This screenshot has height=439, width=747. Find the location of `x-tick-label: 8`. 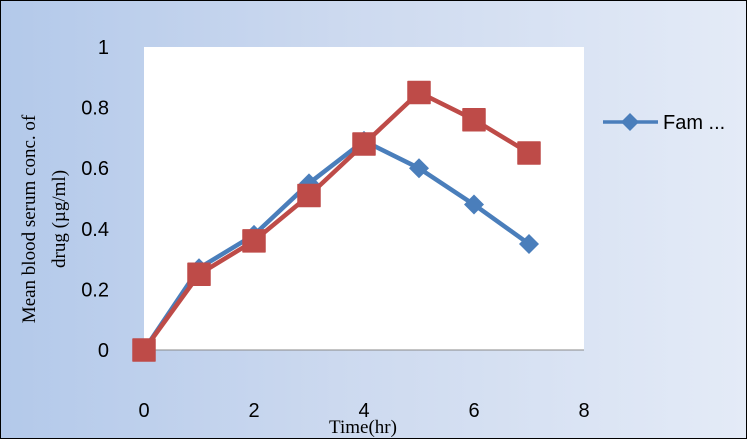

x-tick-label: 8 is located at coordinates (583, 411).